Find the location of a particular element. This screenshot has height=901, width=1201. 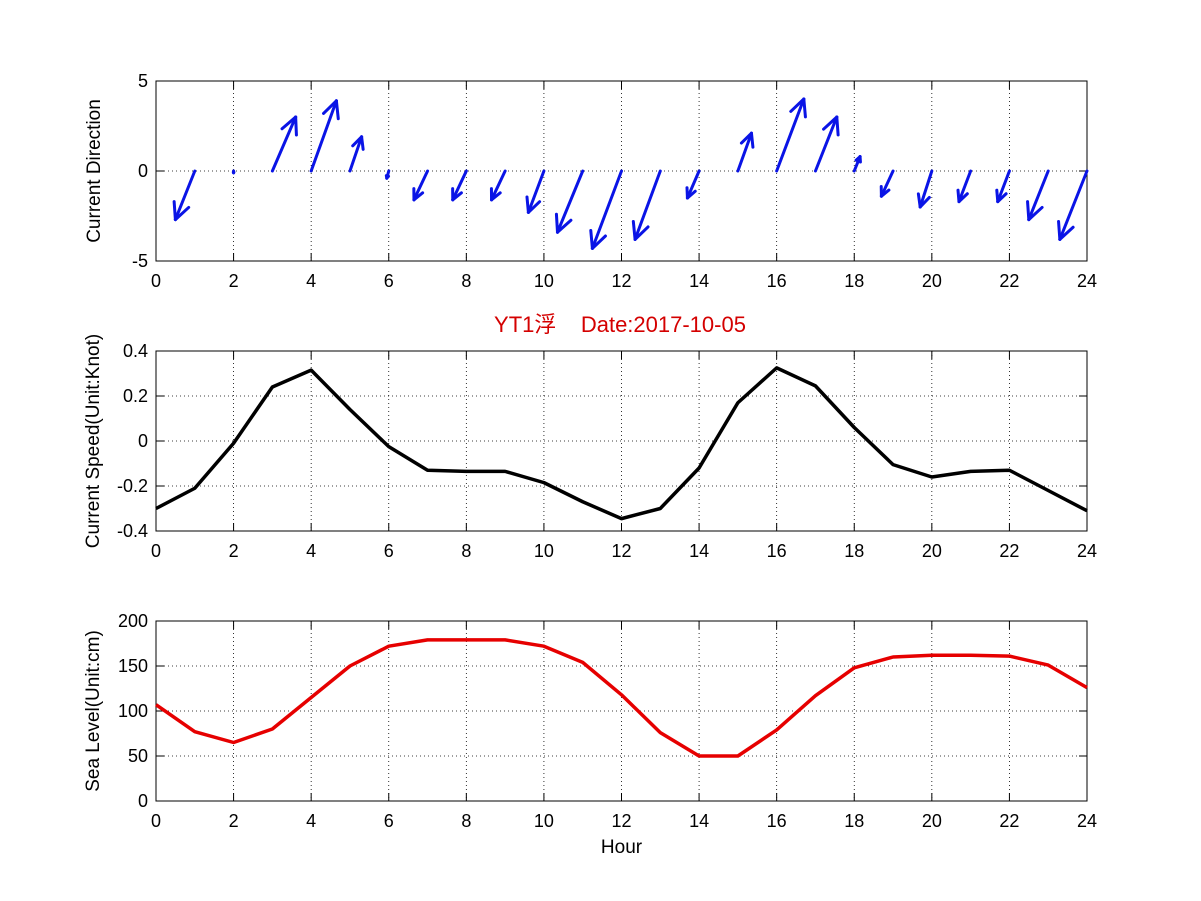

current-direction-xtick-label: 10 is located at coordinates (544, 281).